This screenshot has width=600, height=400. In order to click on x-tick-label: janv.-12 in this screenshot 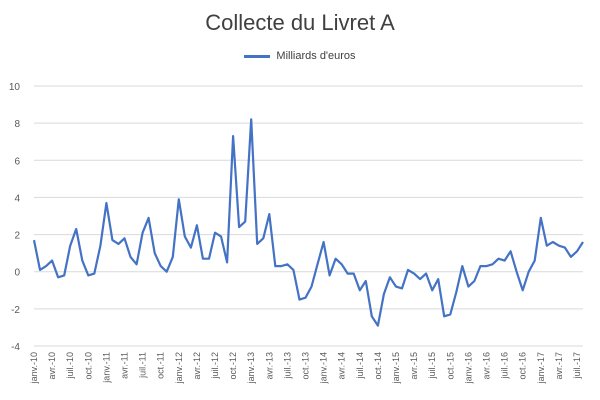, I will do `click(179, 368)`.